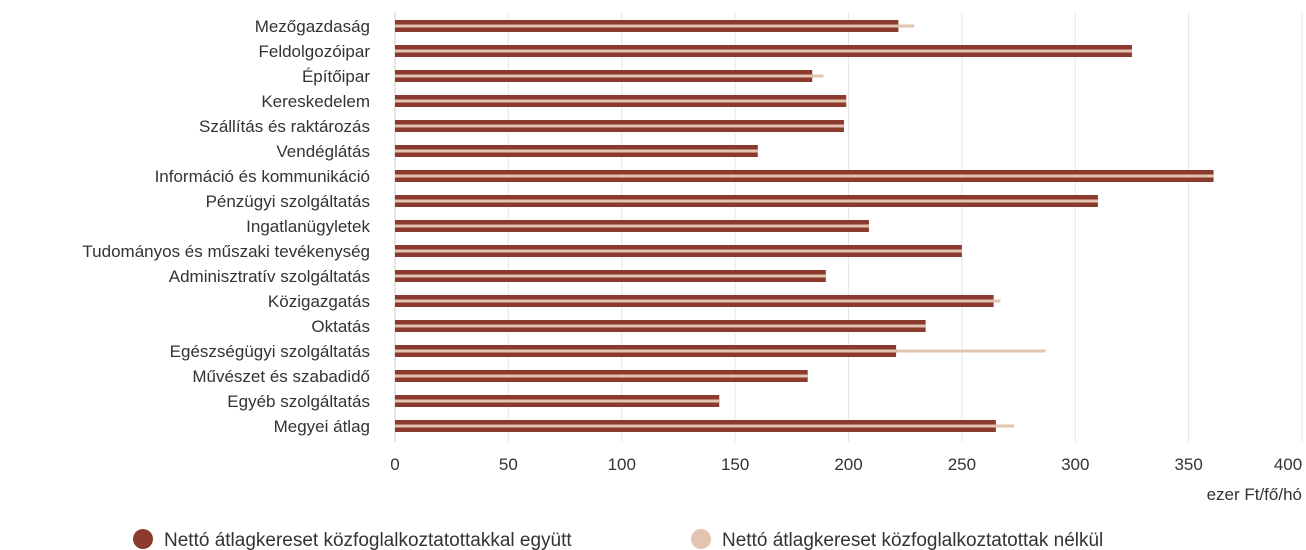 The image size is (1306, 550). I want to click on category-label: Építőipar, so click(336, 76).